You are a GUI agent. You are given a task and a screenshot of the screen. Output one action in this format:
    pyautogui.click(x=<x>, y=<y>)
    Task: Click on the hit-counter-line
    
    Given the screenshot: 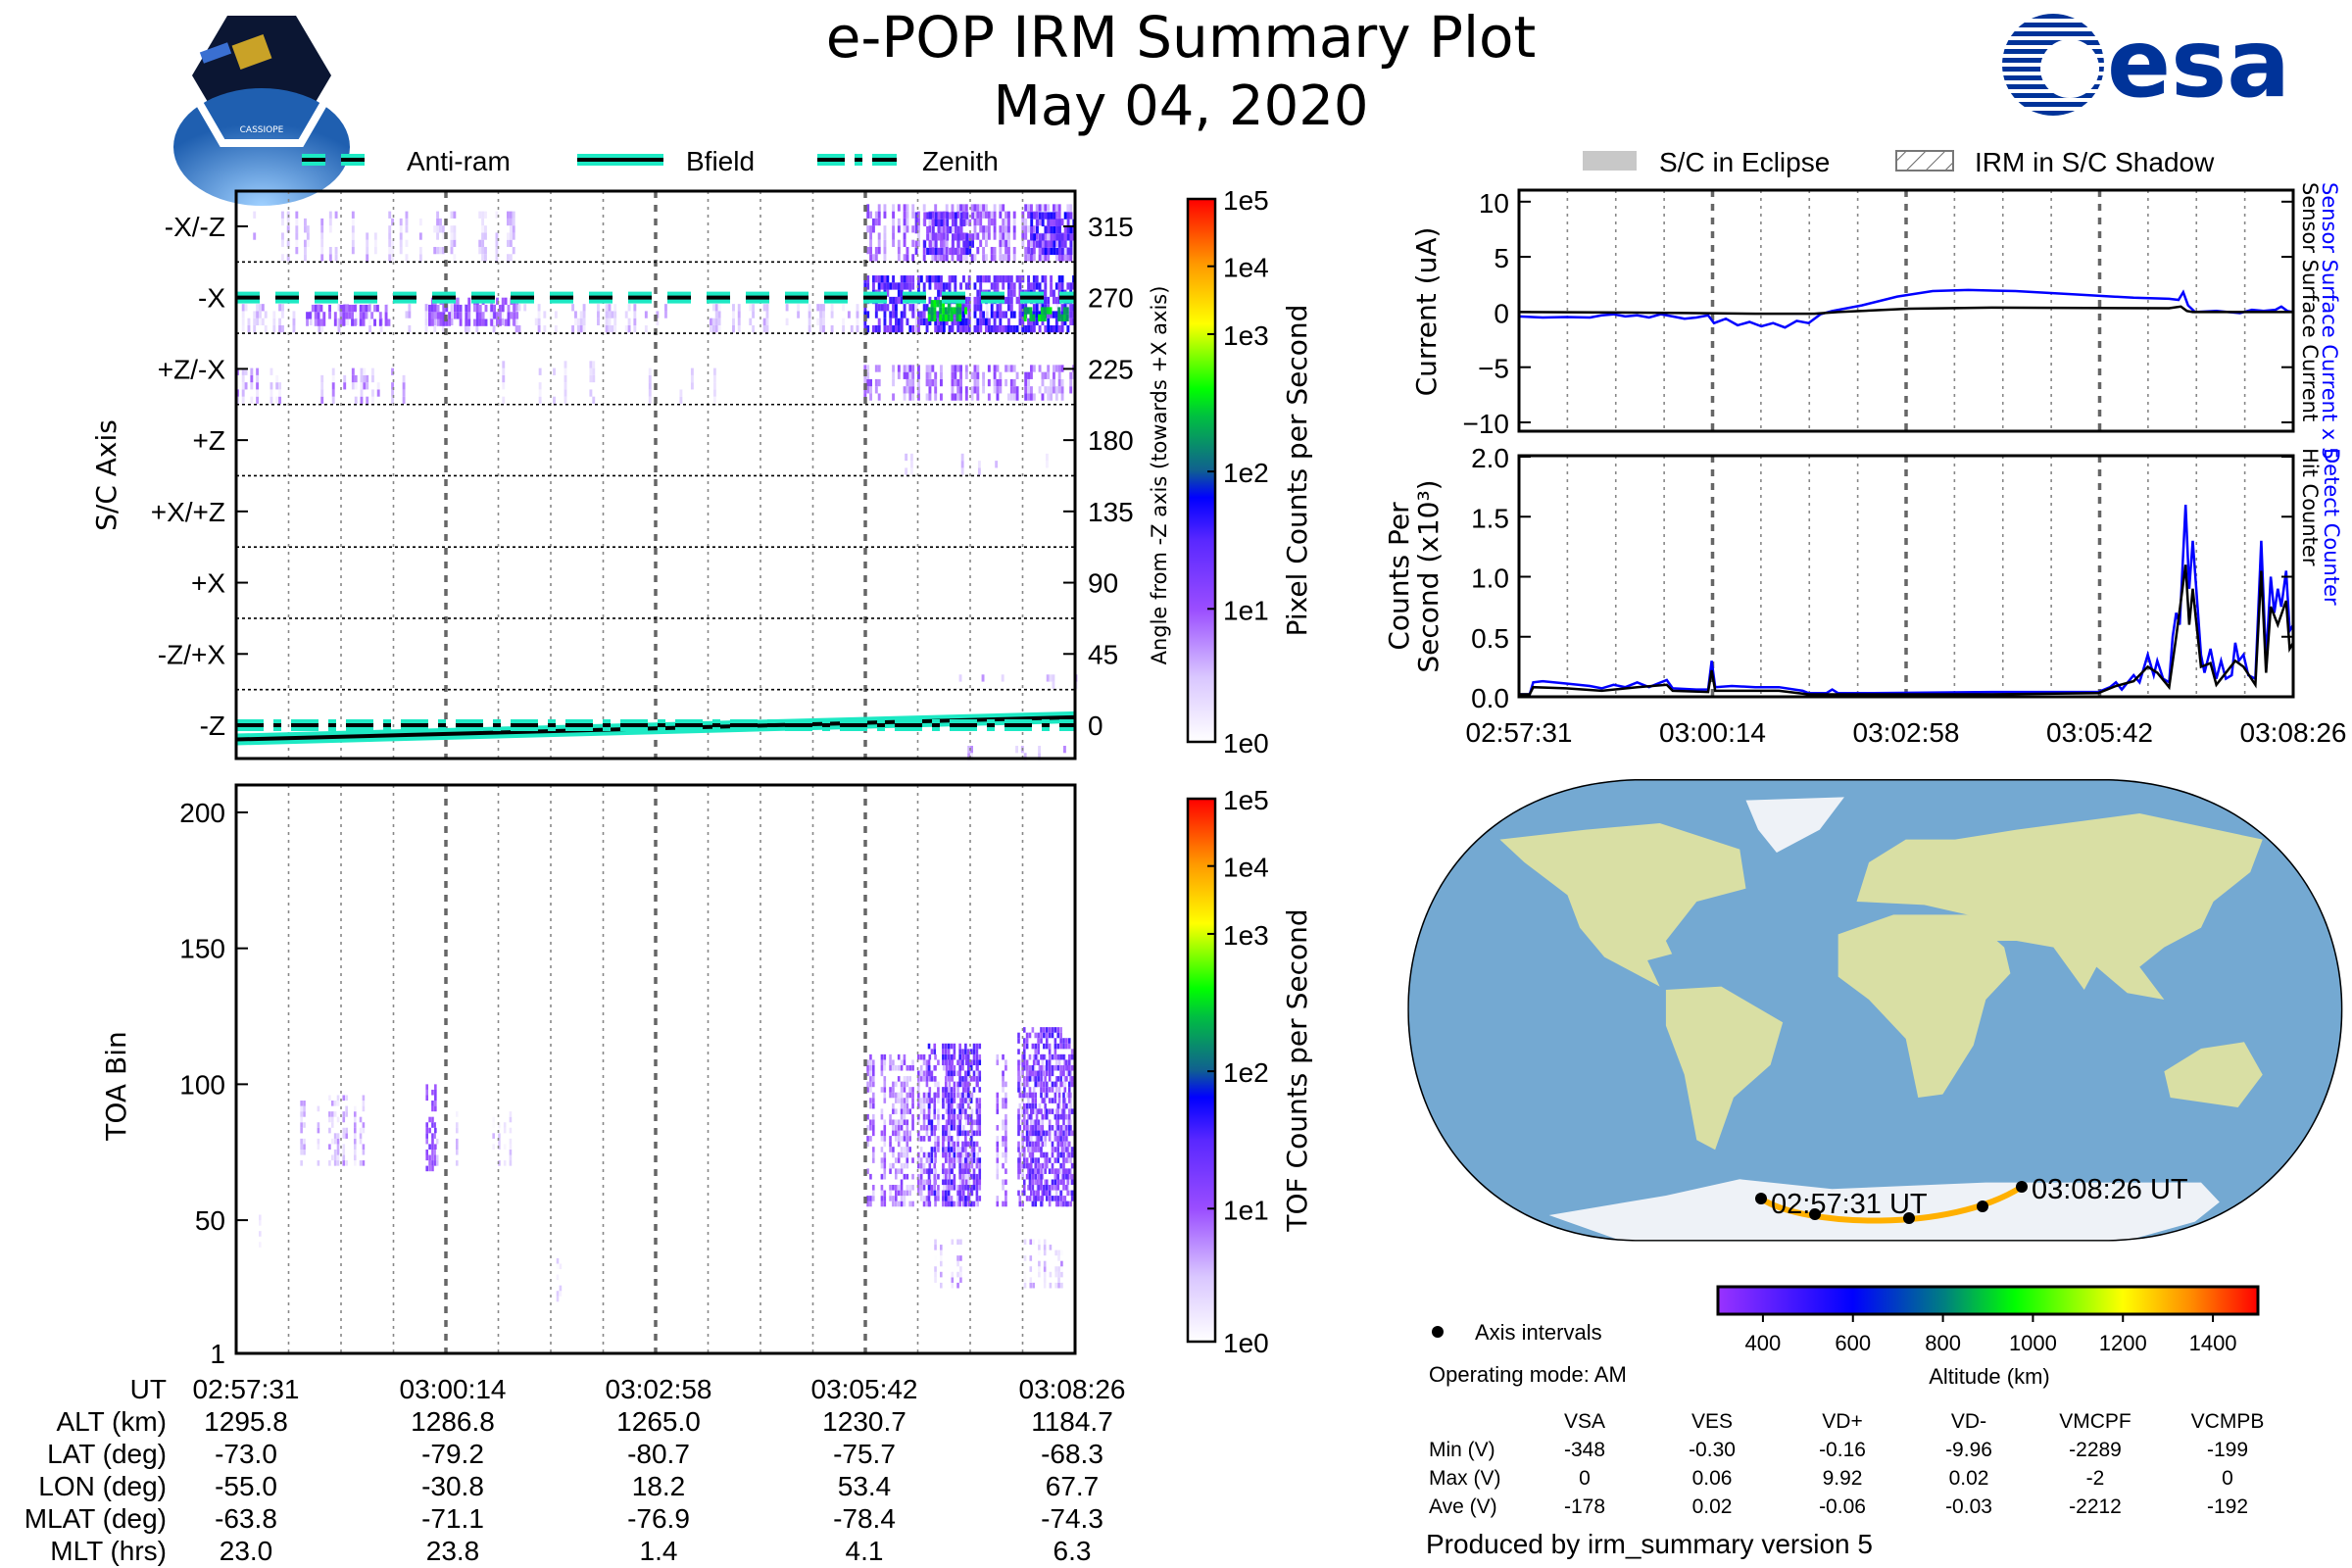 What is the action you would take?
    pyautogui.click(x=1907, y=630)
    